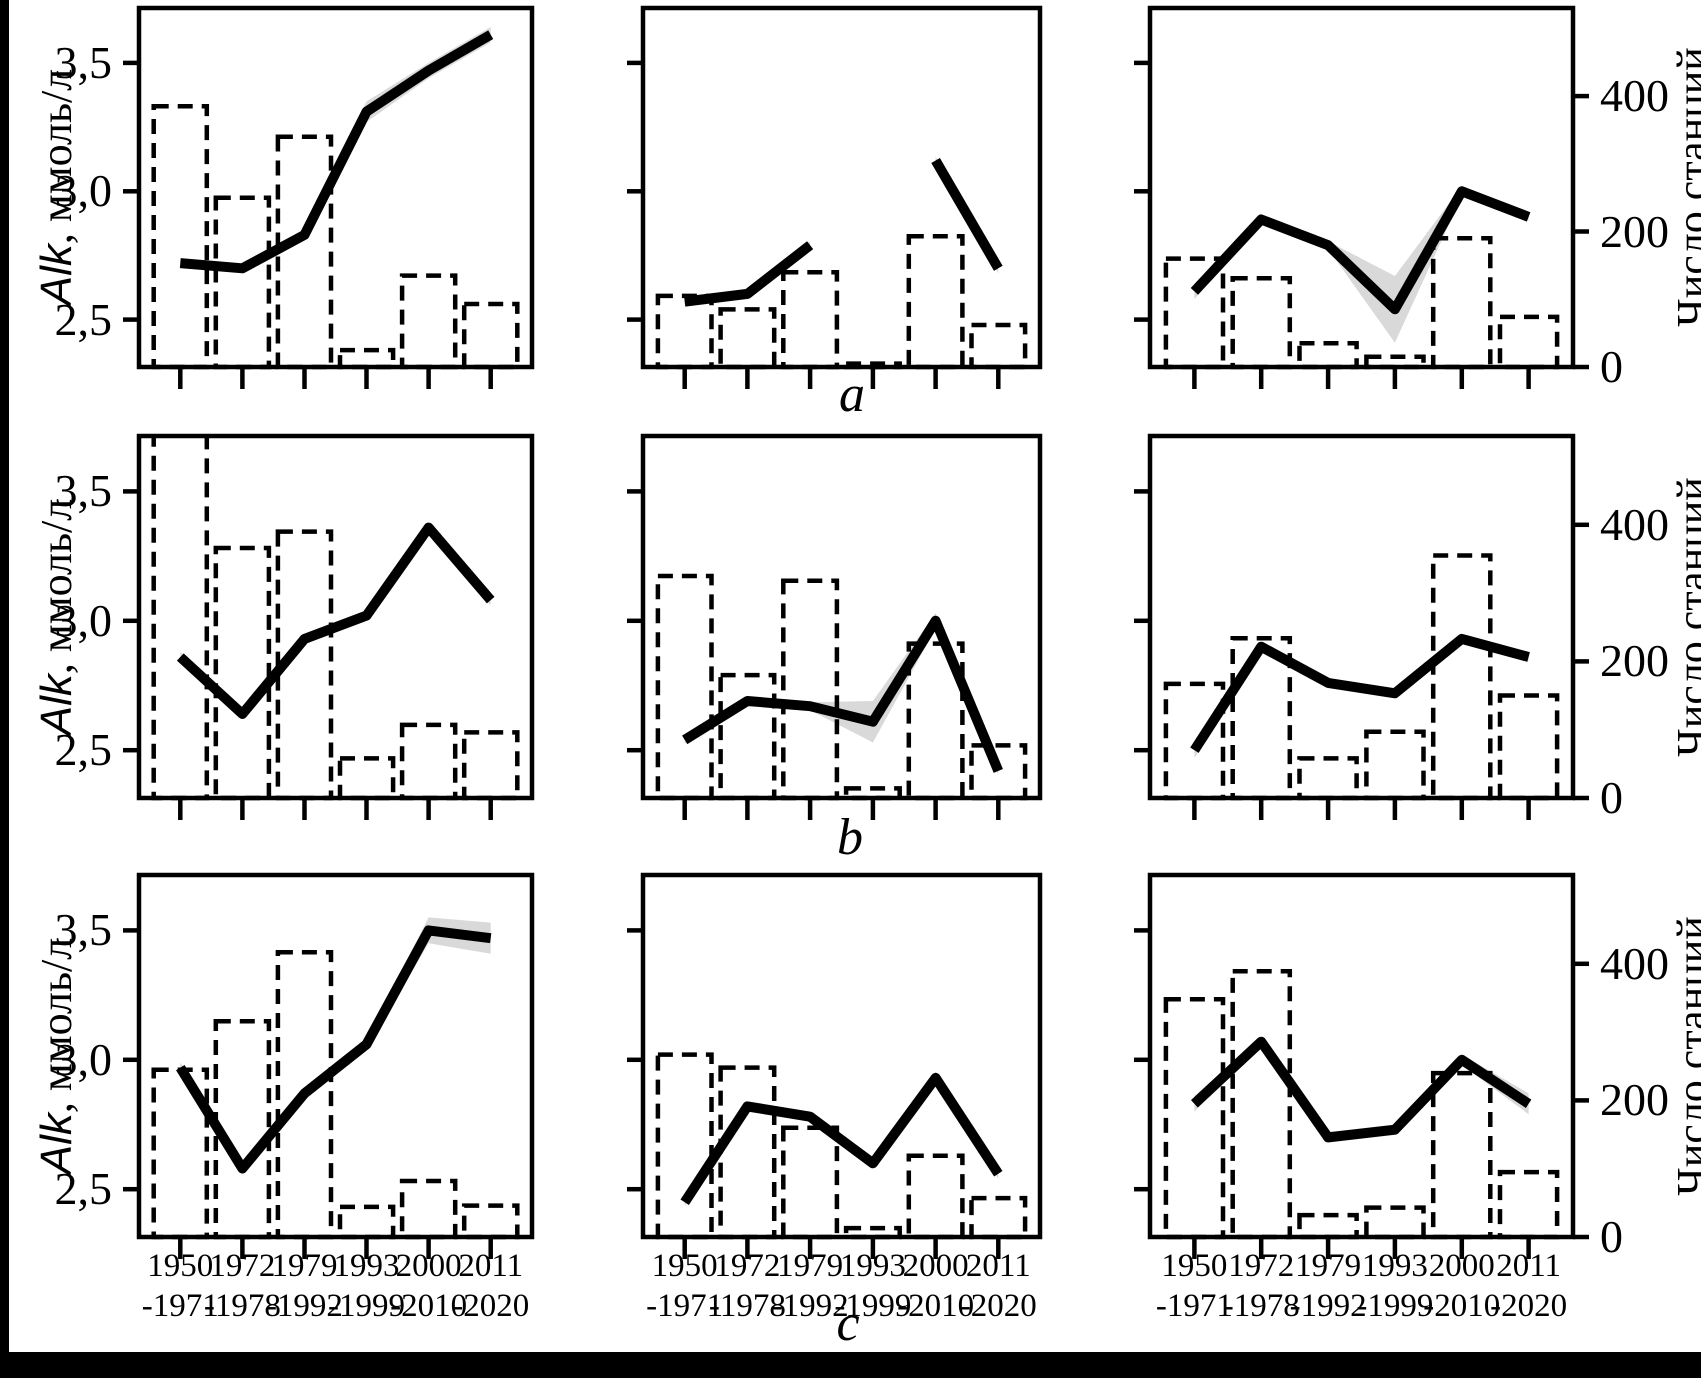 The width and height of the screenshot is (1701, 1378). I want to click on chart-b-right, so click(1361, 626).